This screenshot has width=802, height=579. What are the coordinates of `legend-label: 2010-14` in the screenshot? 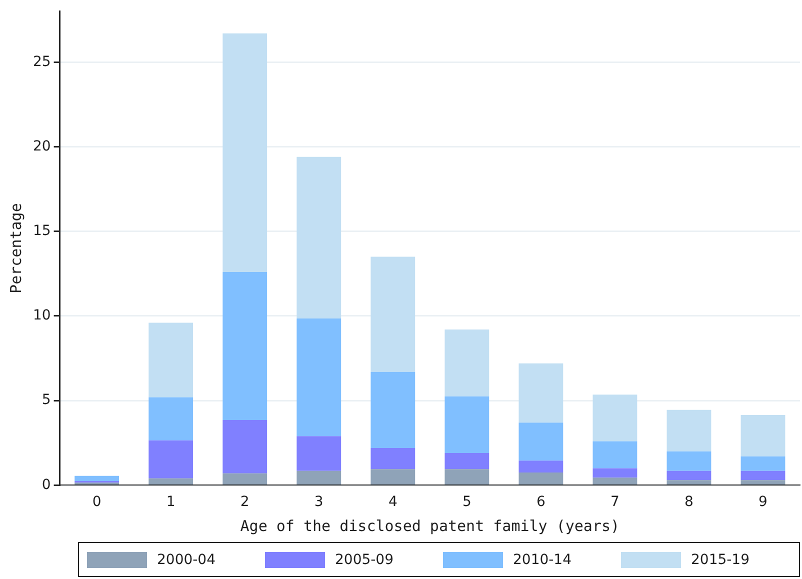 It's located at (542, 560).